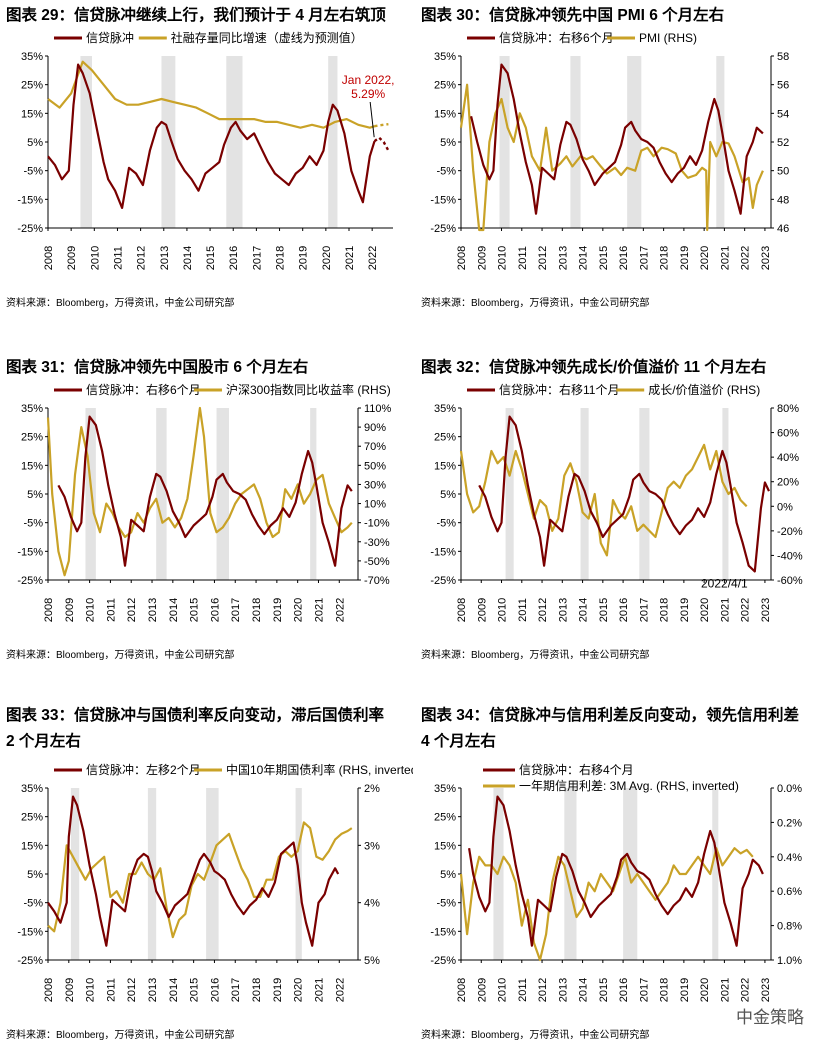 Image resolution: width=826 pixels, height=1050 pixels. I want to click on right-tick-label: 4%, so click(372, 904).